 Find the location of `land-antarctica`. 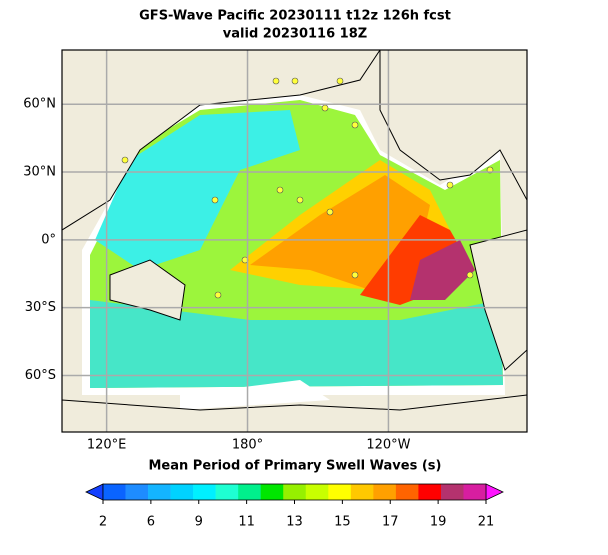

land-antarctica is located at coordinates (294, 413).